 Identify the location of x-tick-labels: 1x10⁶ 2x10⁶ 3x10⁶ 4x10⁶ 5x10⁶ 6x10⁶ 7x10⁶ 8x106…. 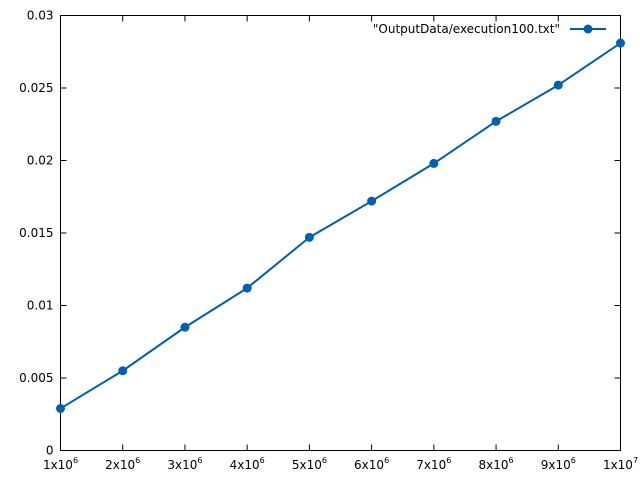
(340, 464).